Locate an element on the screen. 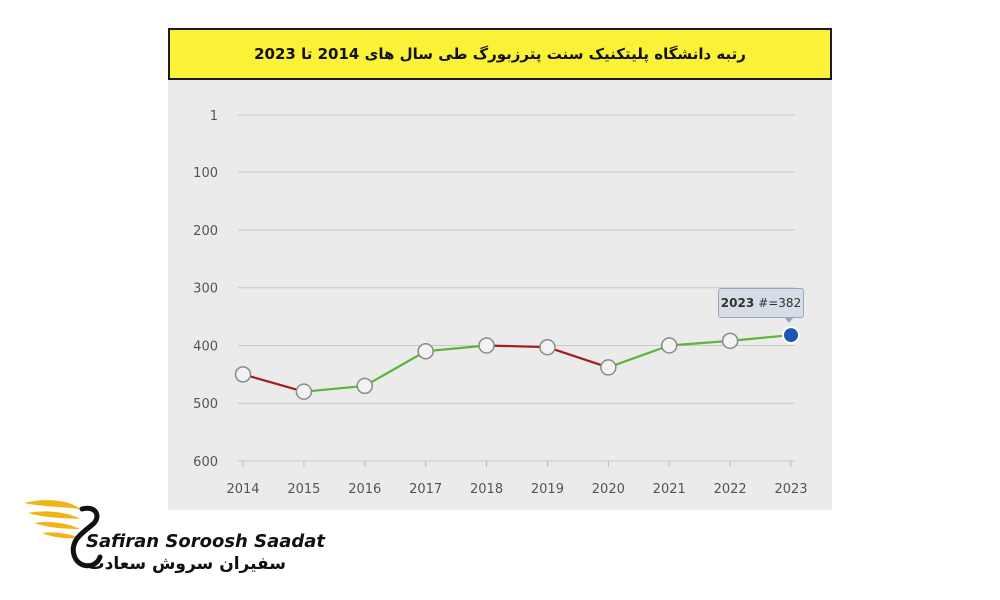 This screenshot has width=1000, height=600. wing-icon is located at coordinates (52, 519).